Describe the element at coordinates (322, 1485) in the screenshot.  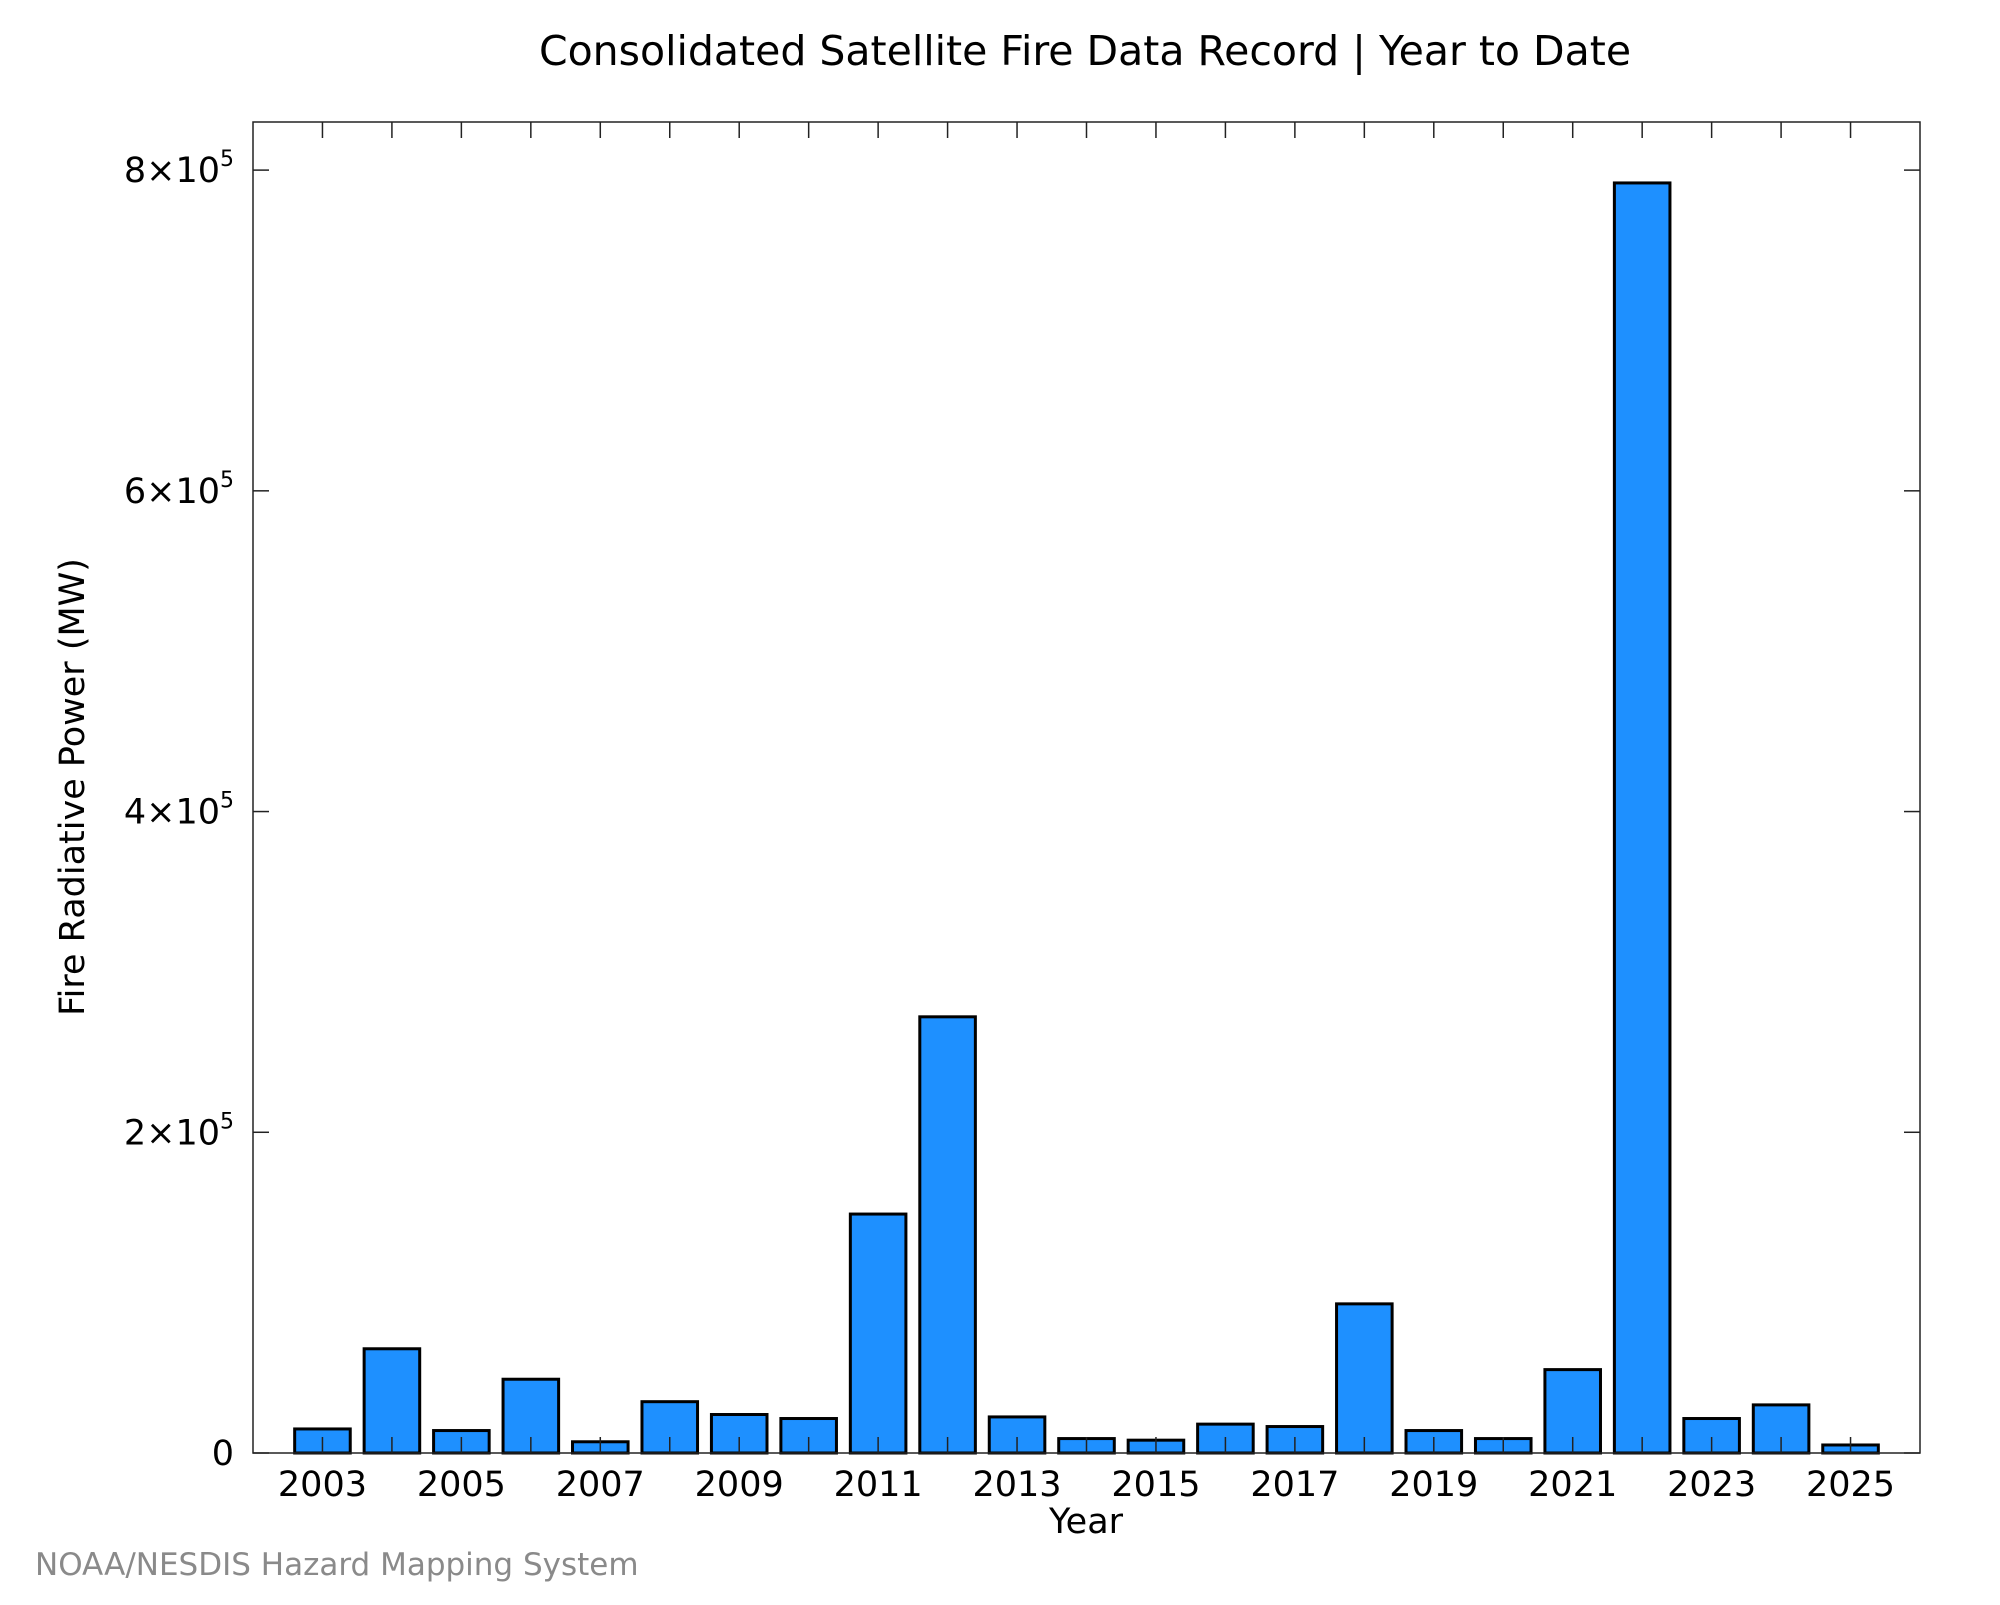
I see `x-tick-label-2003: 2003` at that location.